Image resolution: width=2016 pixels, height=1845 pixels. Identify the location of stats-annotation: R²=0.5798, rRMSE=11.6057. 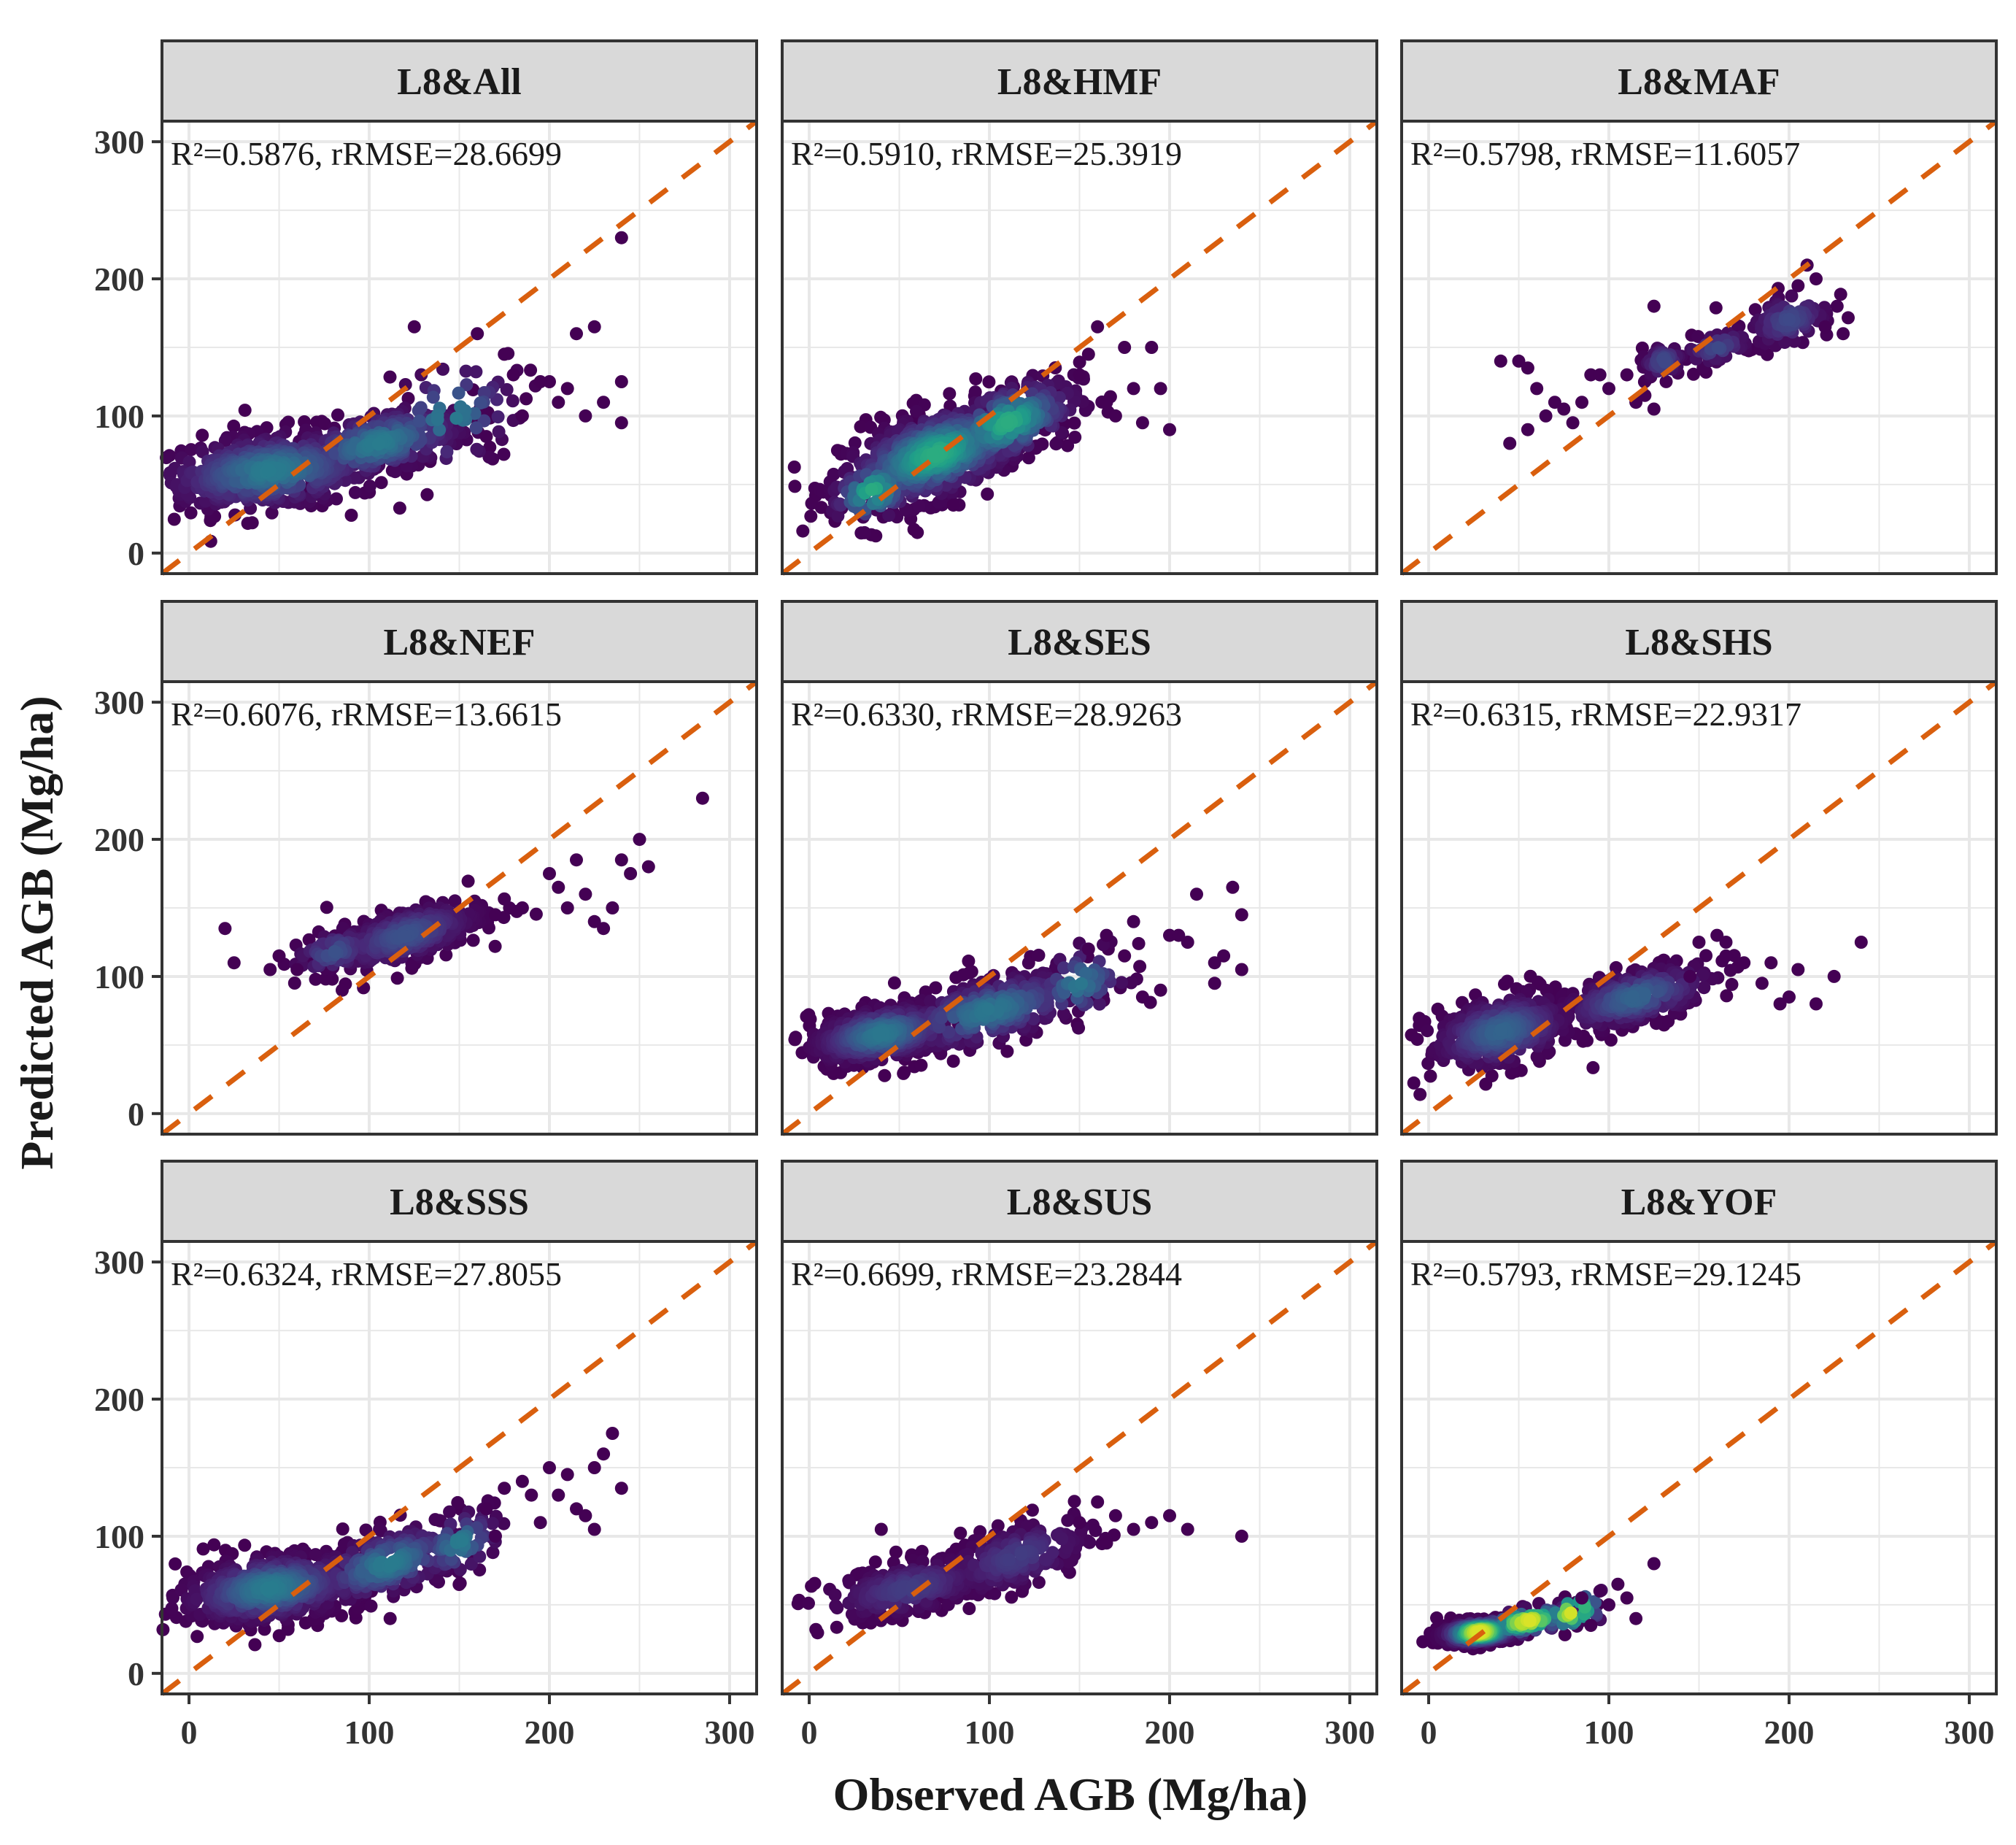
(1605, 153).